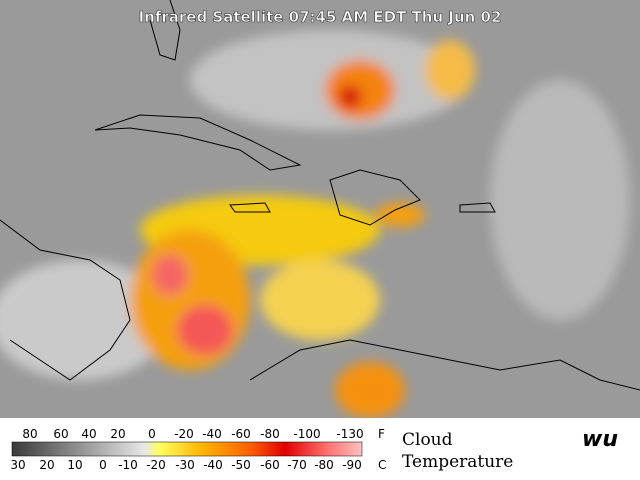 The image size is (640, 480). I want to click on celsius-label: -20, so click(156, 465).